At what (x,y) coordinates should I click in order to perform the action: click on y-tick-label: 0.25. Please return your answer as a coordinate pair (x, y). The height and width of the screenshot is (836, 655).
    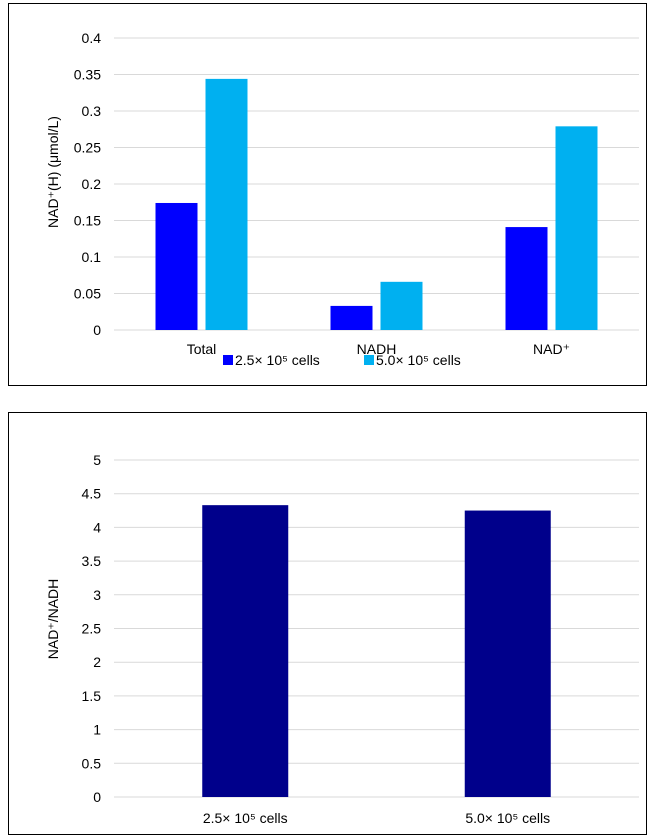
    Looking at the image, I should click on (87, 148).